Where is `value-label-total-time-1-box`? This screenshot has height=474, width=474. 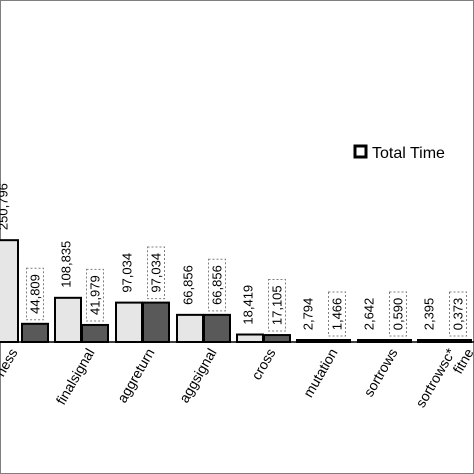 value-label-total-time-1-box is located at coordinates (95, 295).